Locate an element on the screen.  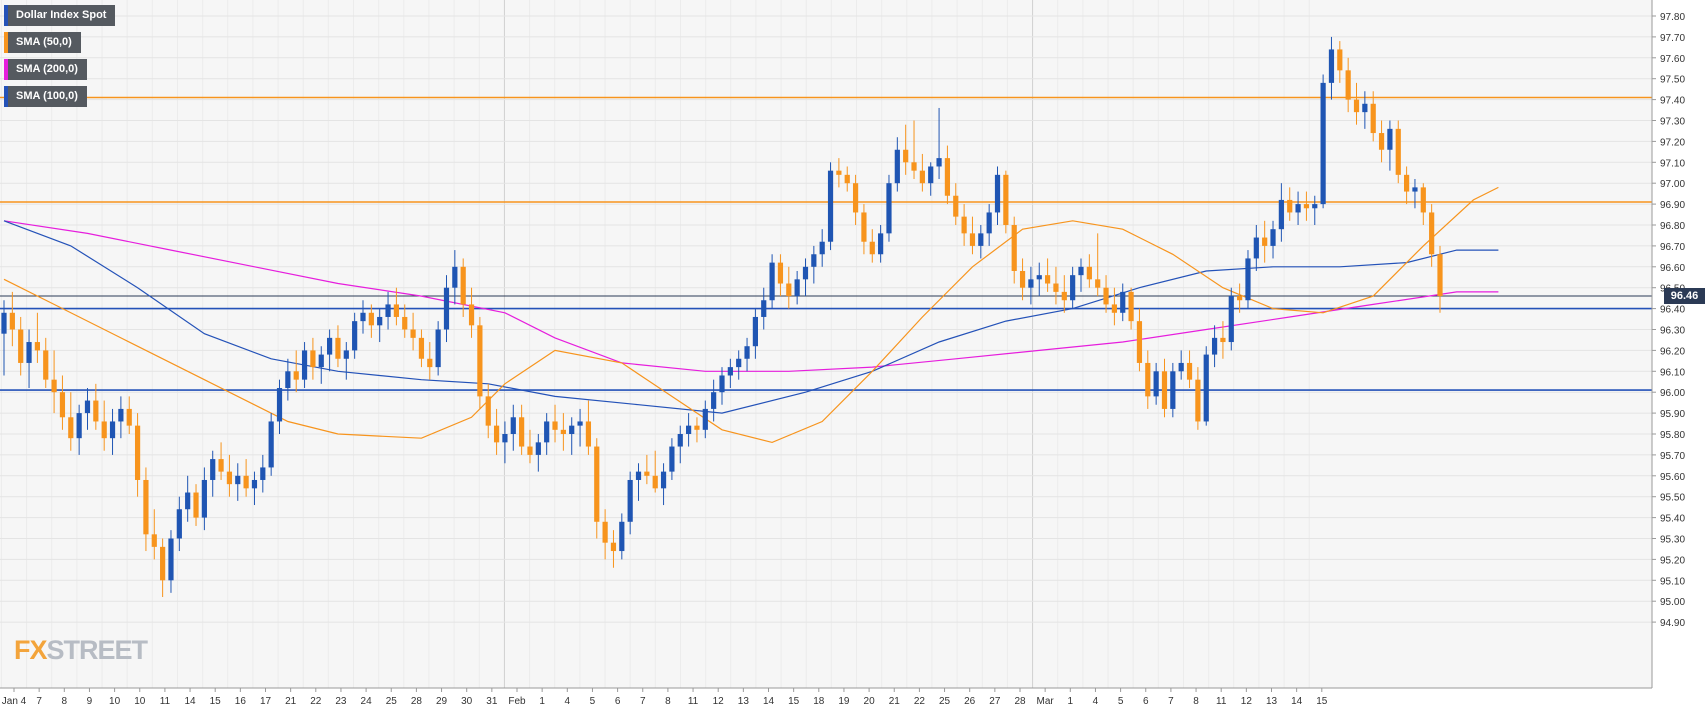
x-tick-label: 18 is located at coordinates (819, 701).